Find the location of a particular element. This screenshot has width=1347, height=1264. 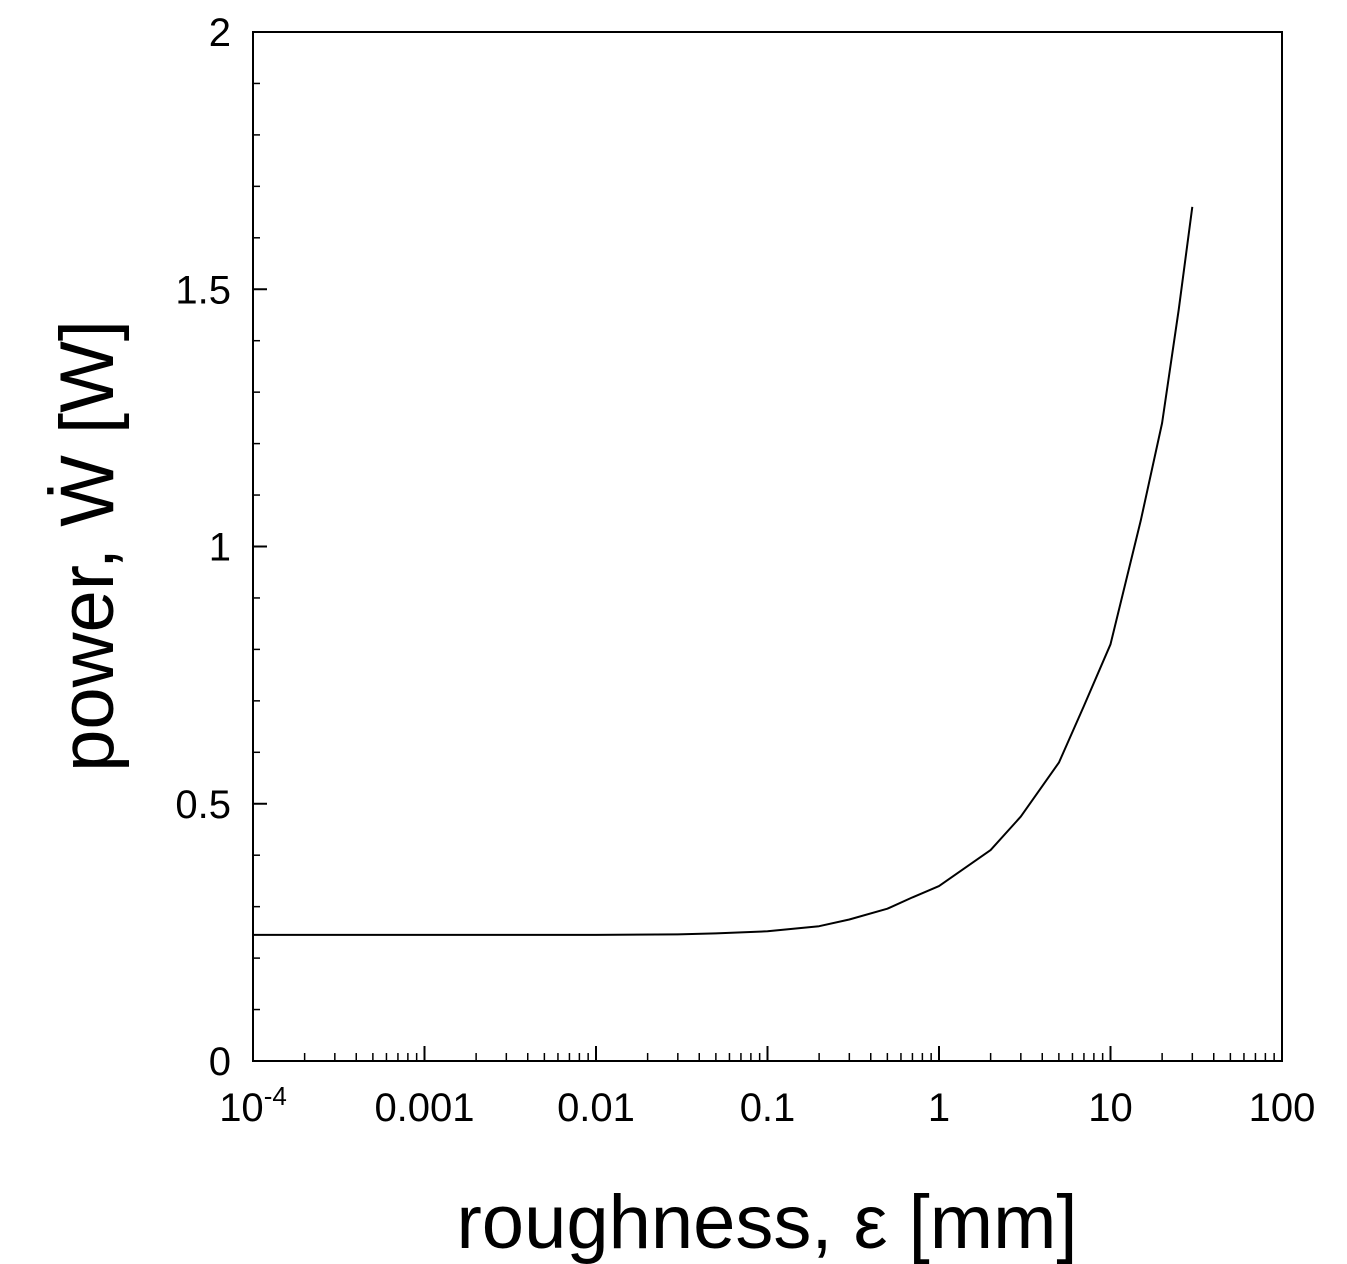

x-tick-label: 10⁻⁴ is located at coordinates (253, 1105).